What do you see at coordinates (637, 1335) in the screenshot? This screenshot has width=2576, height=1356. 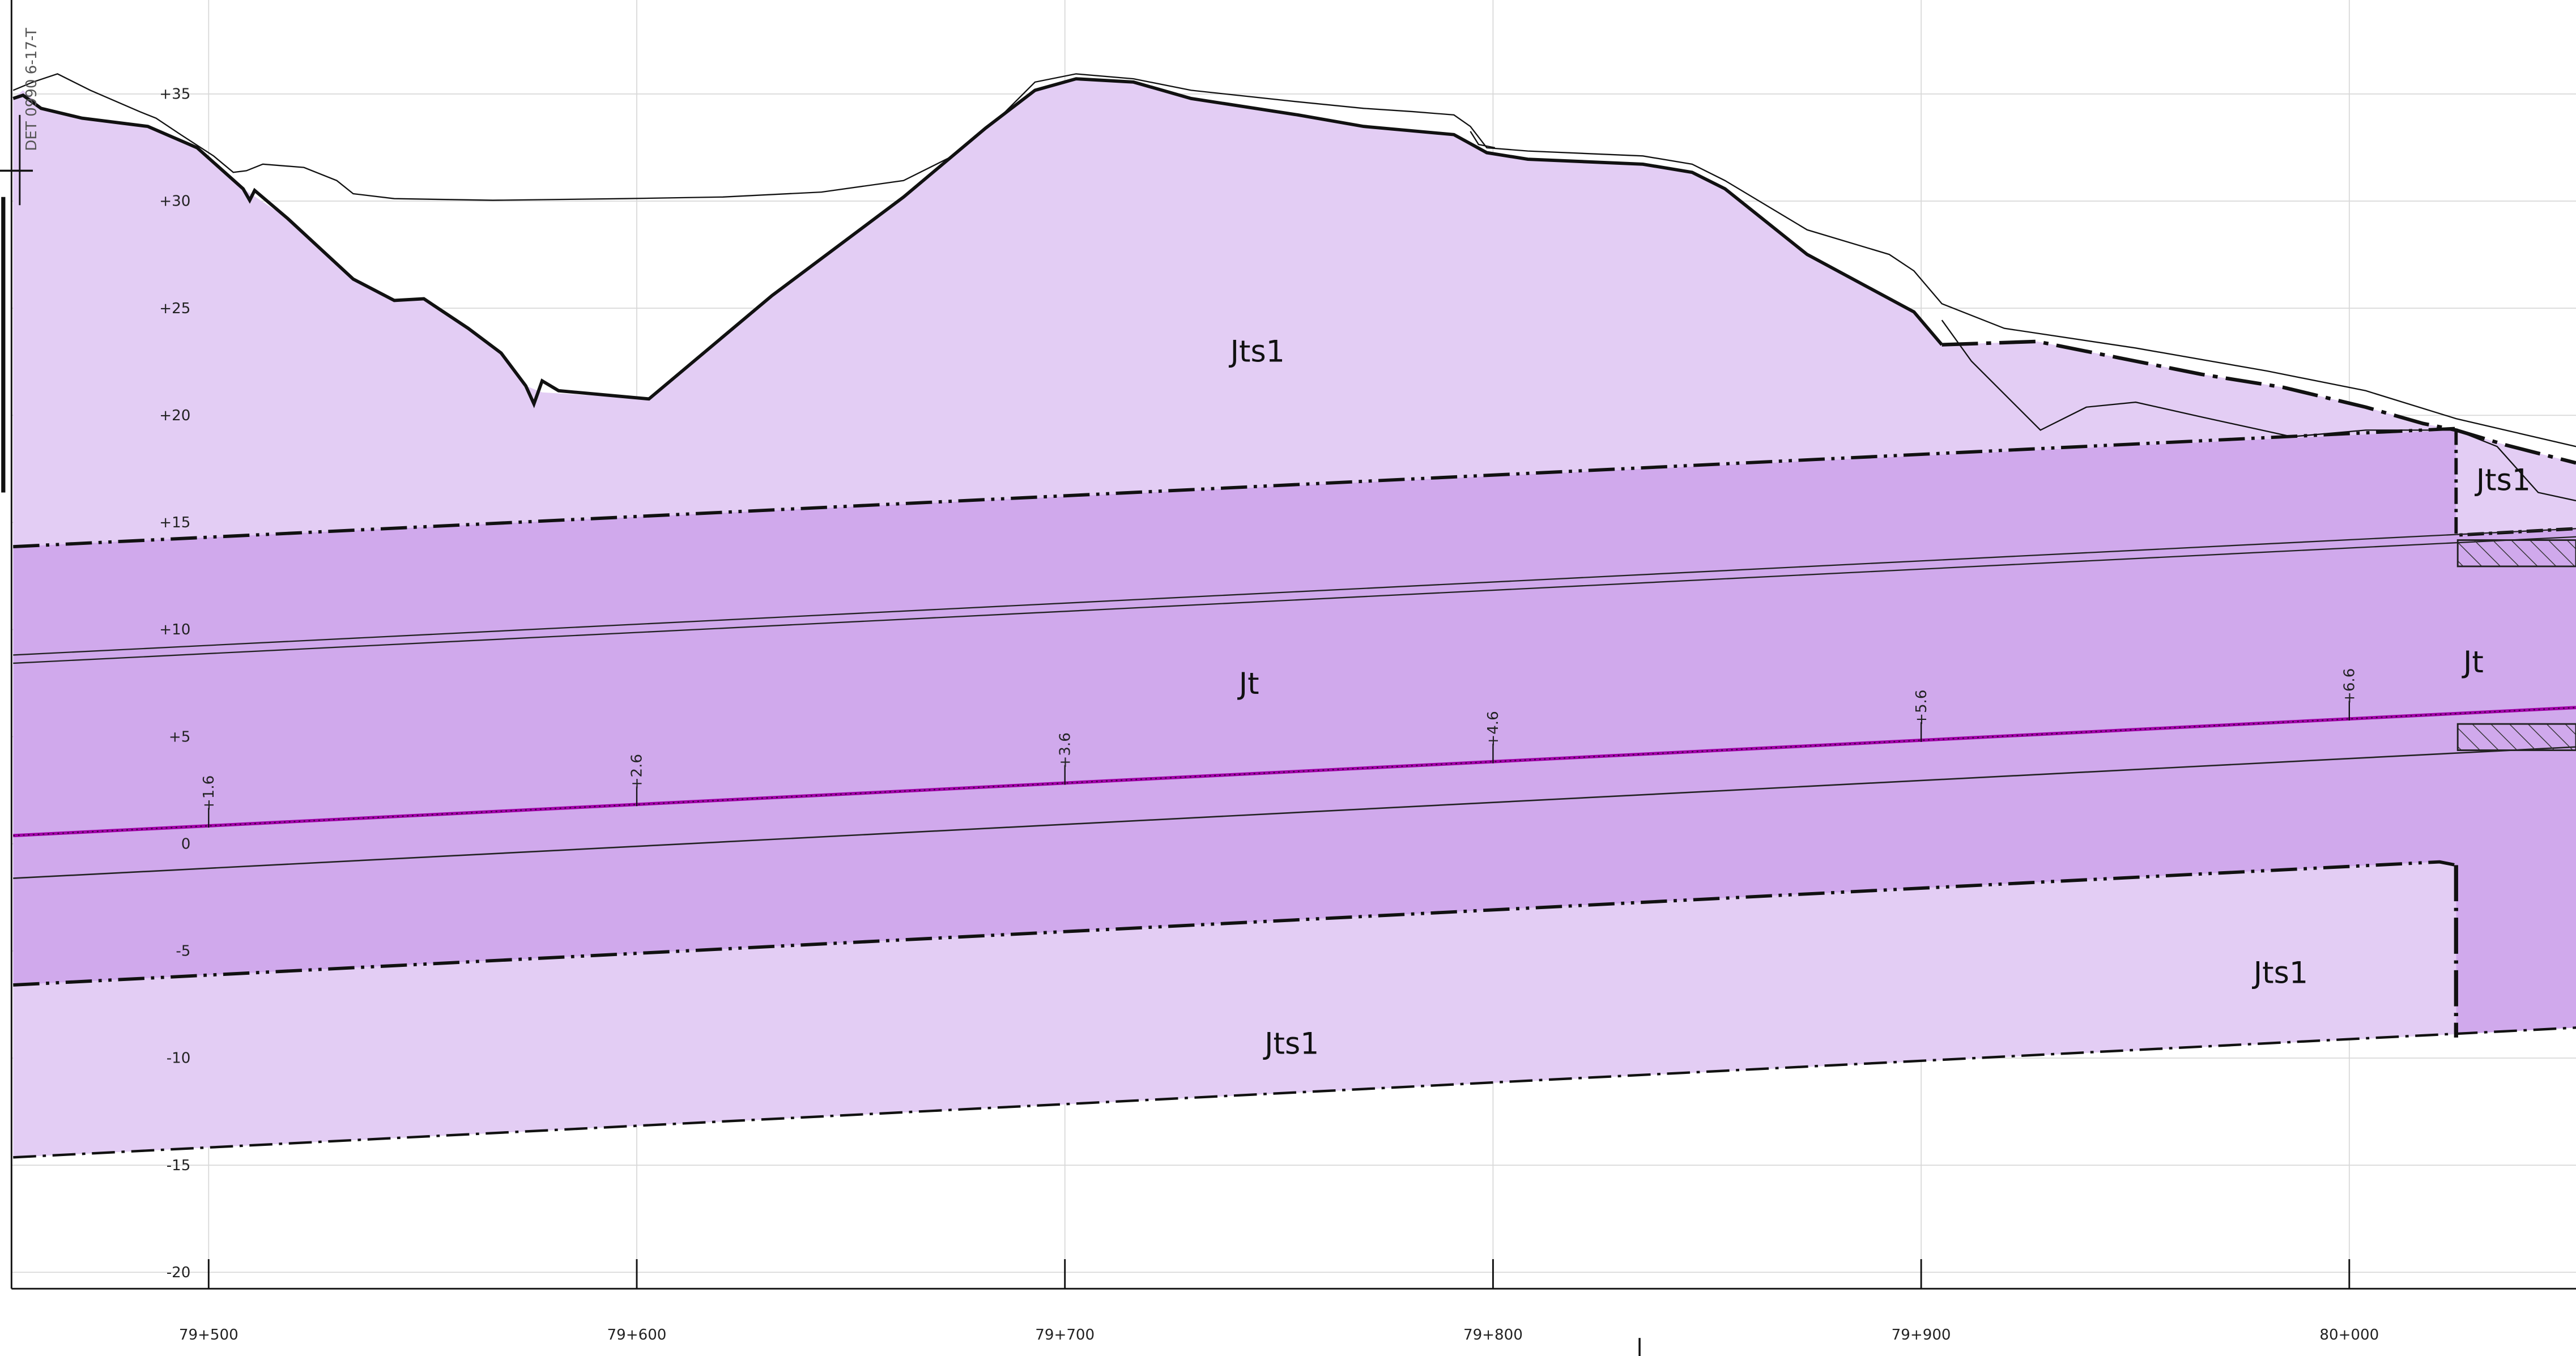 I see `chainage-label: 79+600` at bounding box center [637, 1335].